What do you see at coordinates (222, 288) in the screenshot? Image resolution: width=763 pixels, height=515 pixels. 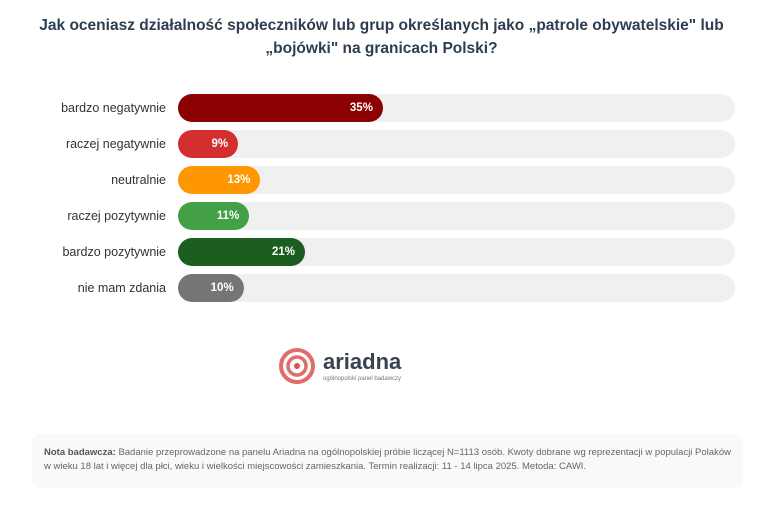 I see `value-label: 10%` at bounding box center [222, 288].